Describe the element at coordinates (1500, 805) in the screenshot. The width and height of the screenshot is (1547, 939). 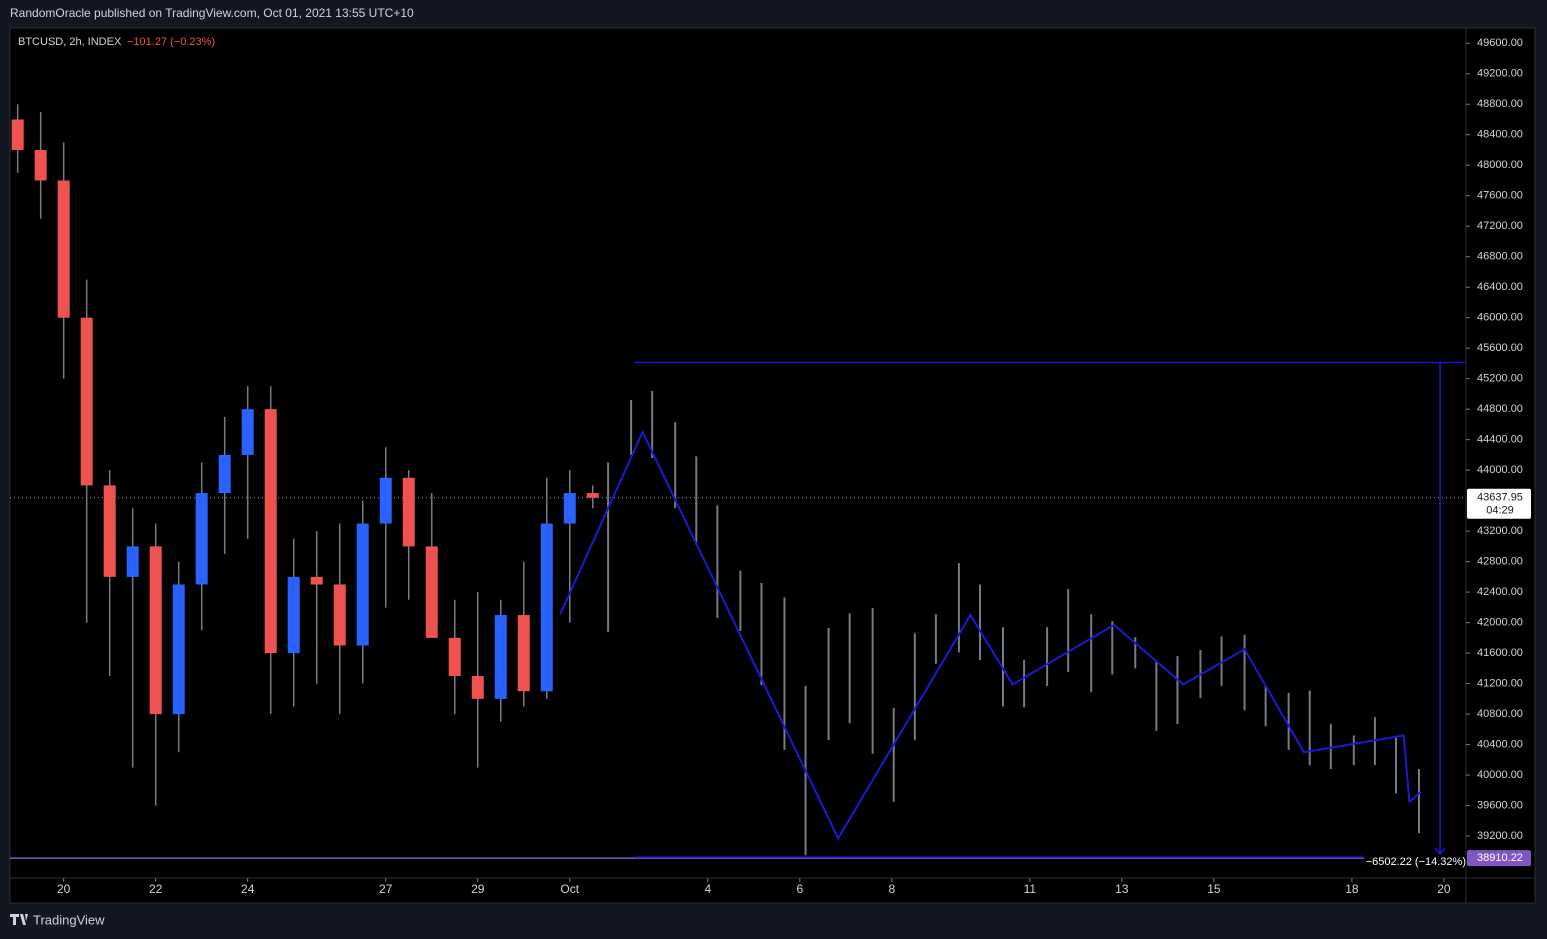
I see `y-tick-label: 39600.00` at that location.